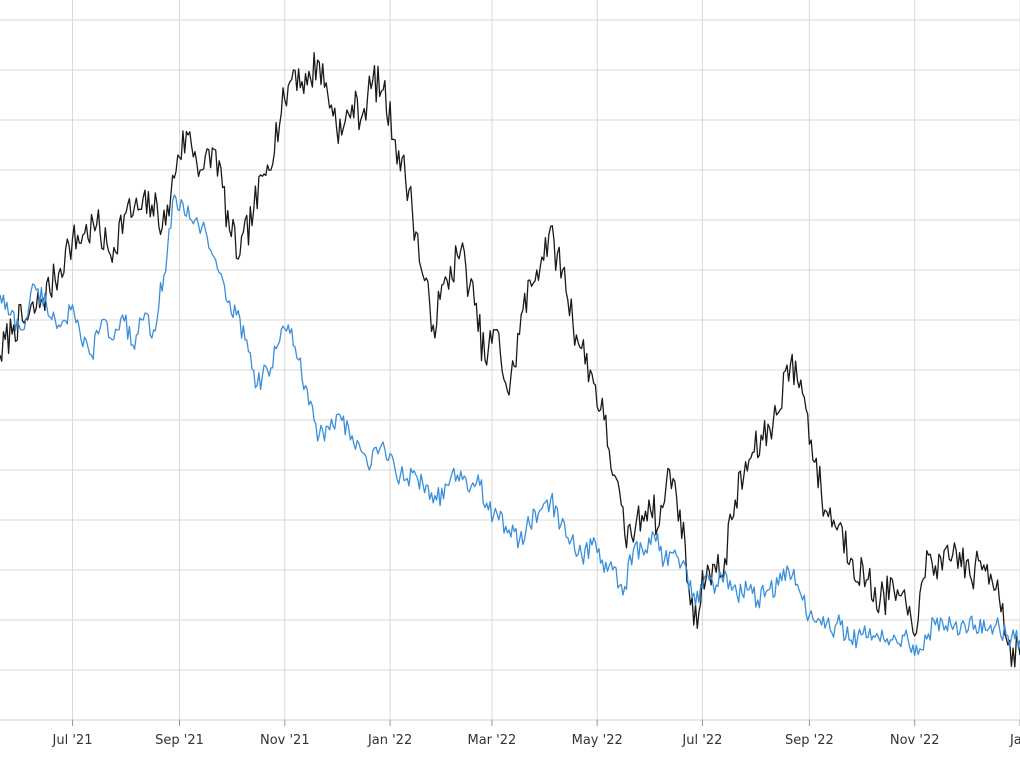 The width and height of the screenshot is (1020, 764). What do you see at coordinates (809, 740) in the screenshot?
I see `x-tick-label: Sep '22` at bounding box center [809, 740].